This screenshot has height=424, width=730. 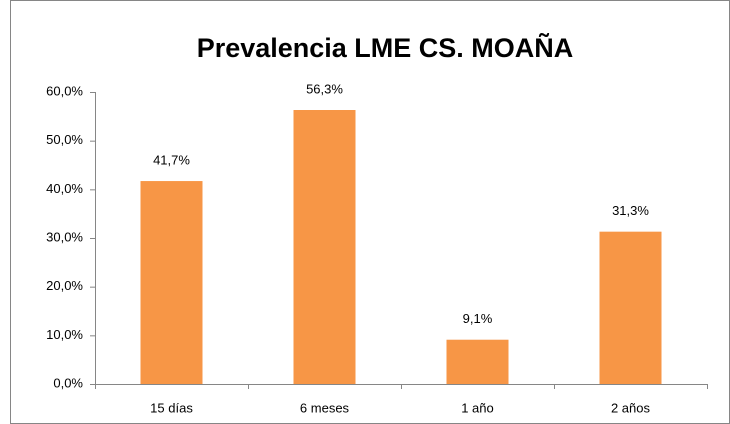 What do you see at coordinates (477, 407) in the screenshot?
I see `x-tick-label: 1 año` at bounding box center [477, 407].